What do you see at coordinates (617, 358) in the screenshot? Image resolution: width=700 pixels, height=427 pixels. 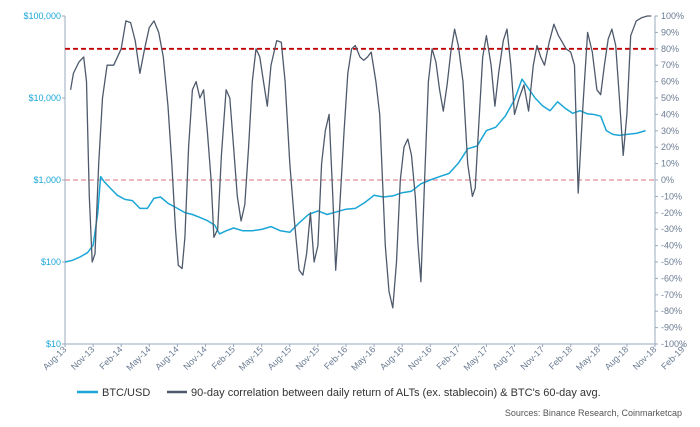 I see `x-tick-label: Aug-18` at bounding box center [617, 358].